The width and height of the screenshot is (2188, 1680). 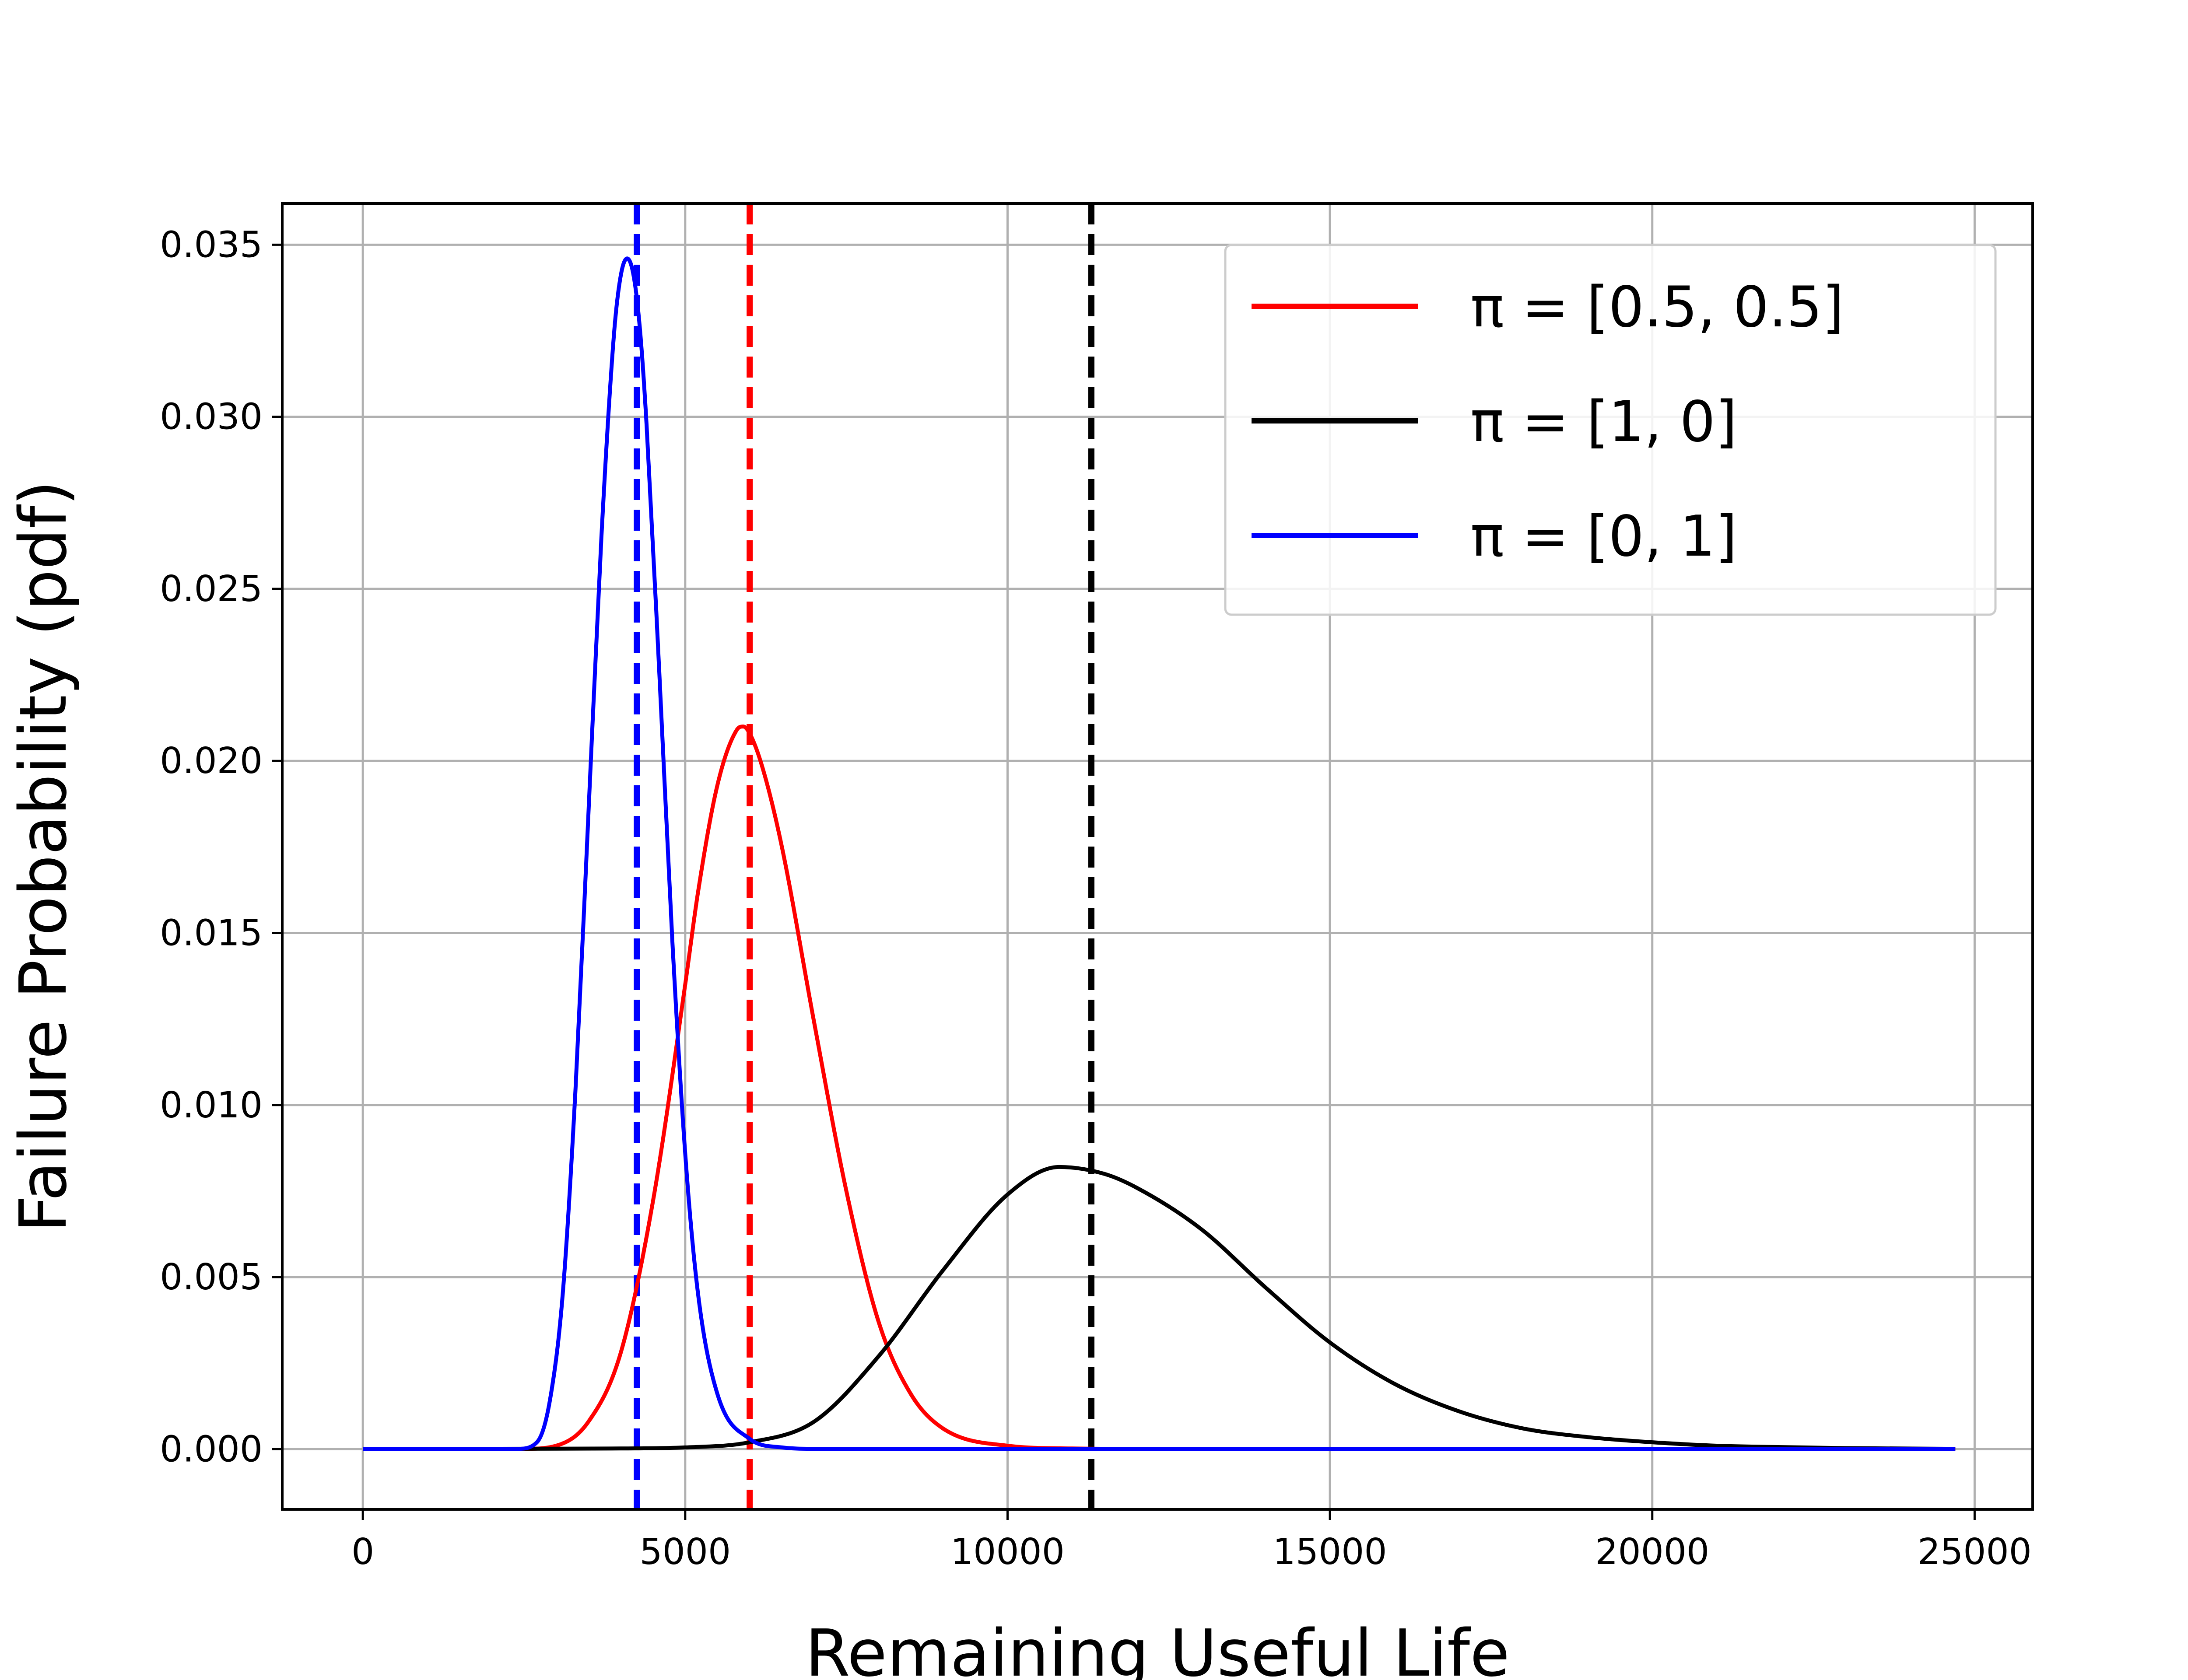 I want to click on x-tick-label: 25000, so click(x=1975, y=1552).